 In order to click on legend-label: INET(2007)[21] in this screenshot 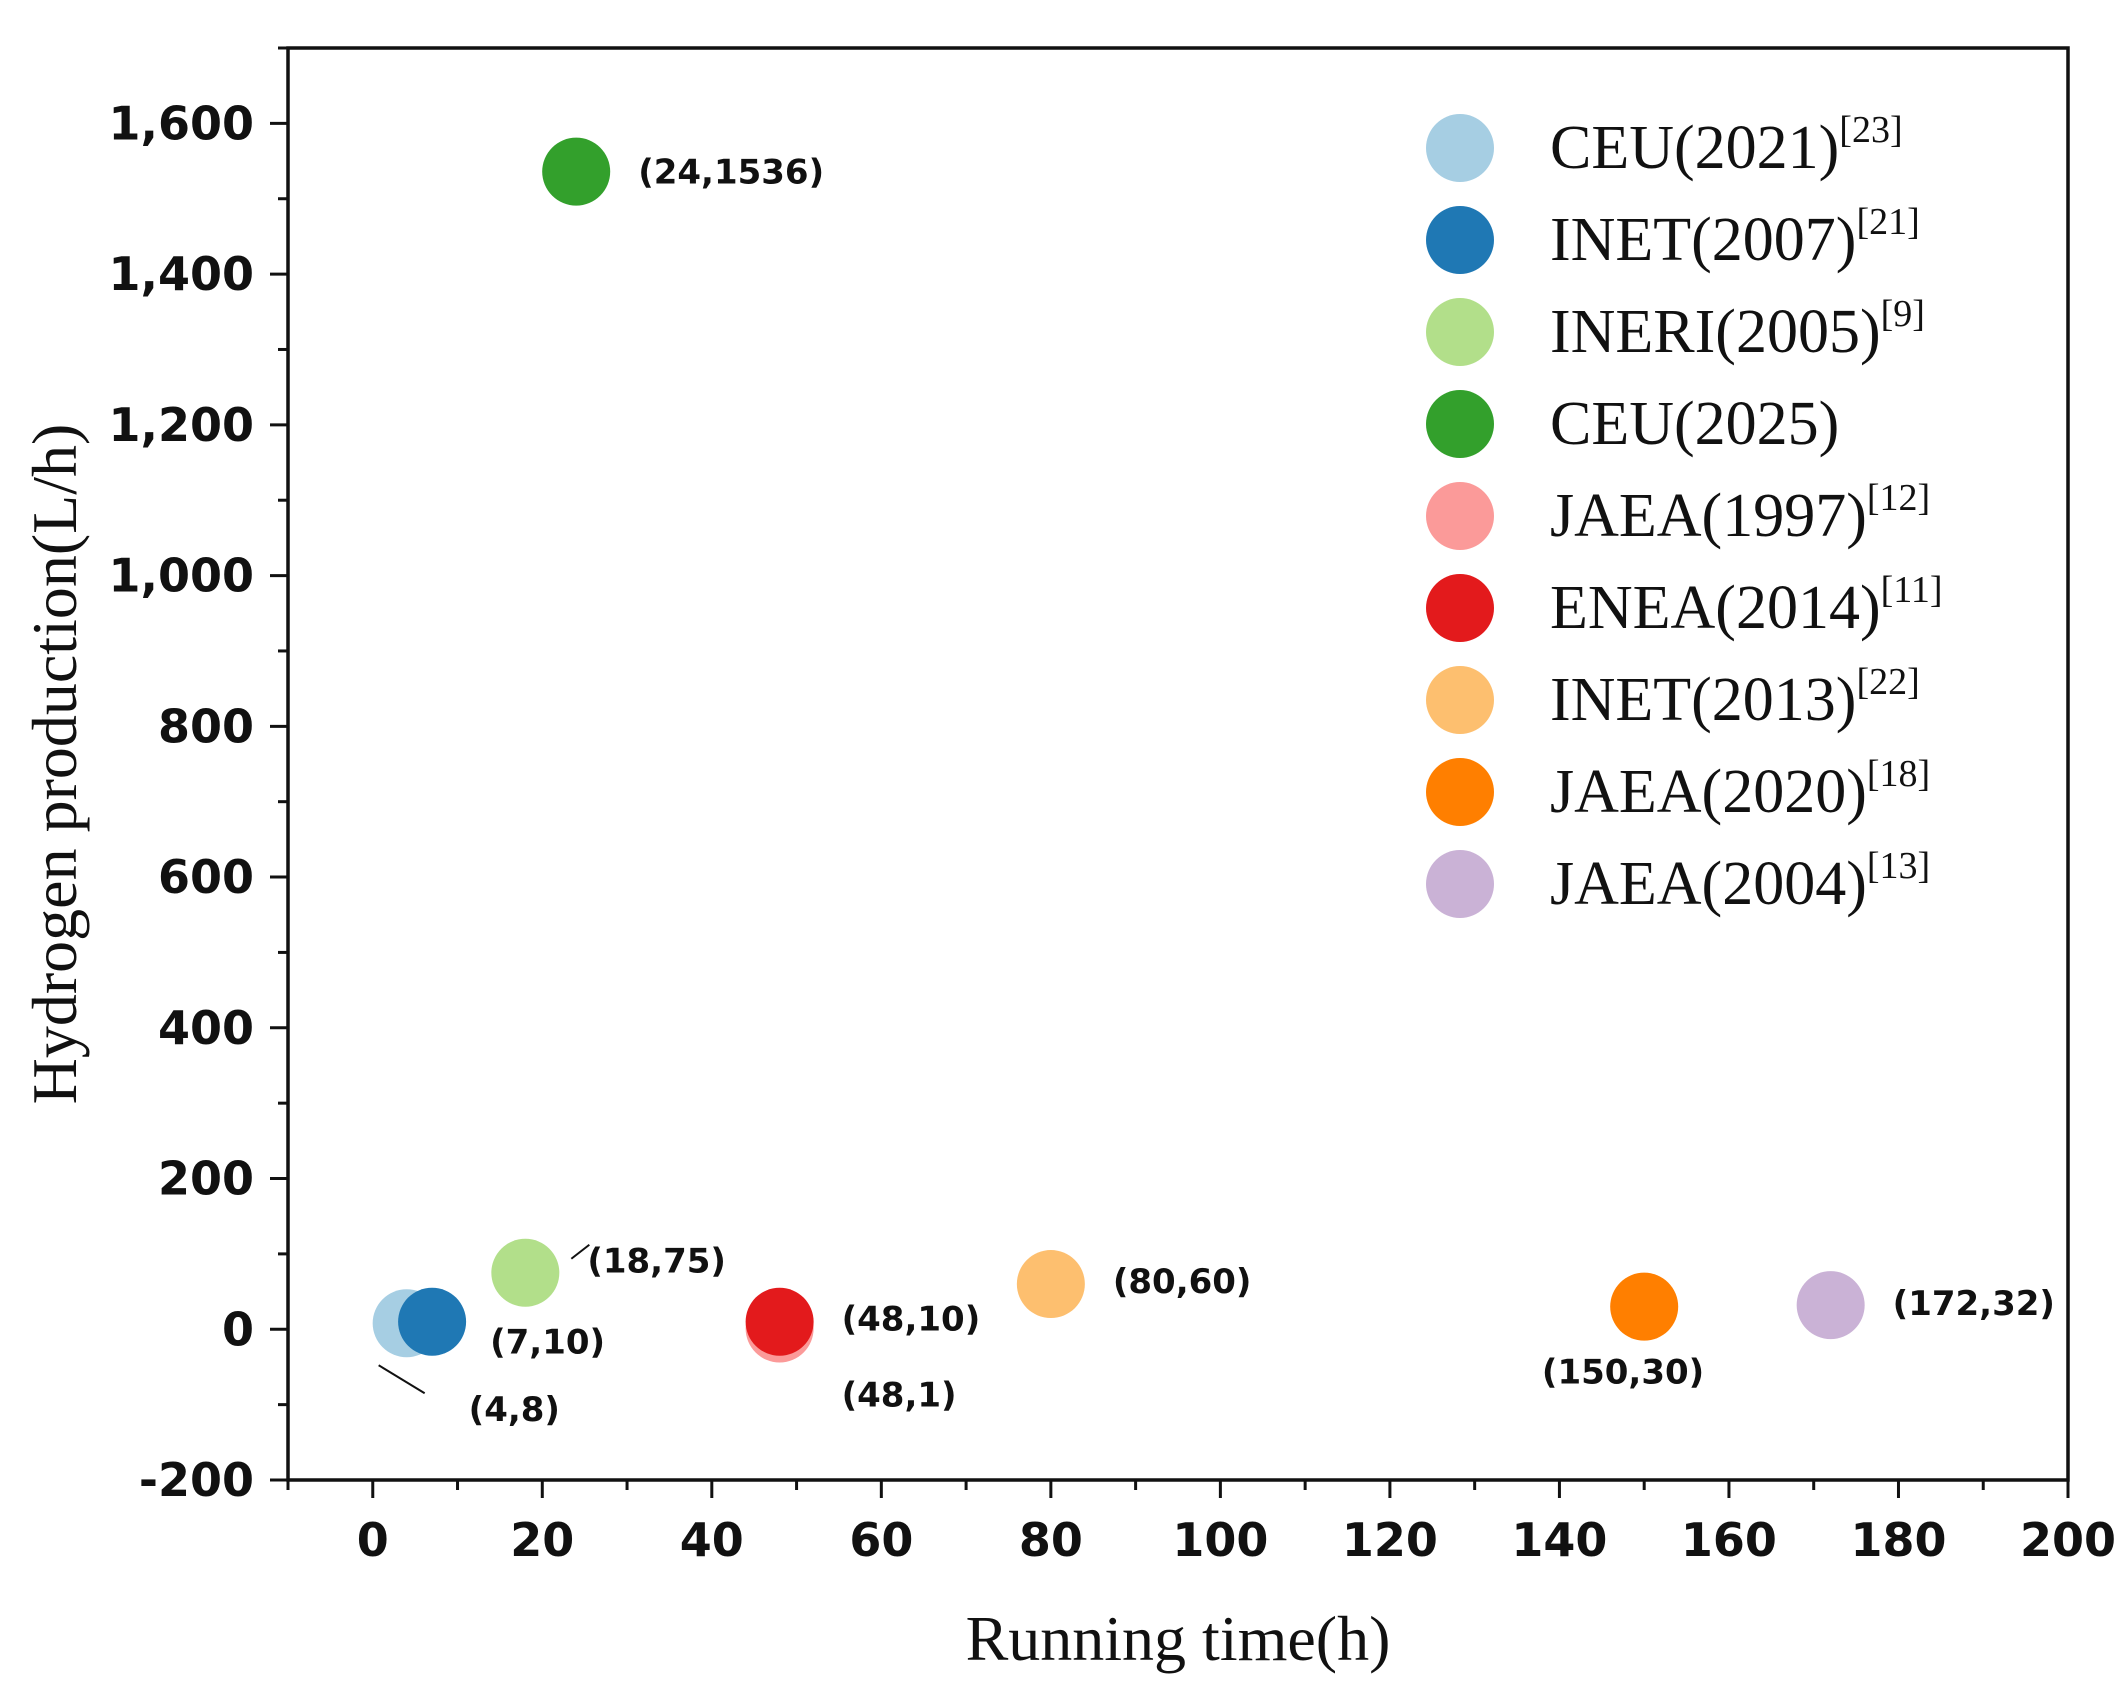, I will do `click(1735, 237)`.